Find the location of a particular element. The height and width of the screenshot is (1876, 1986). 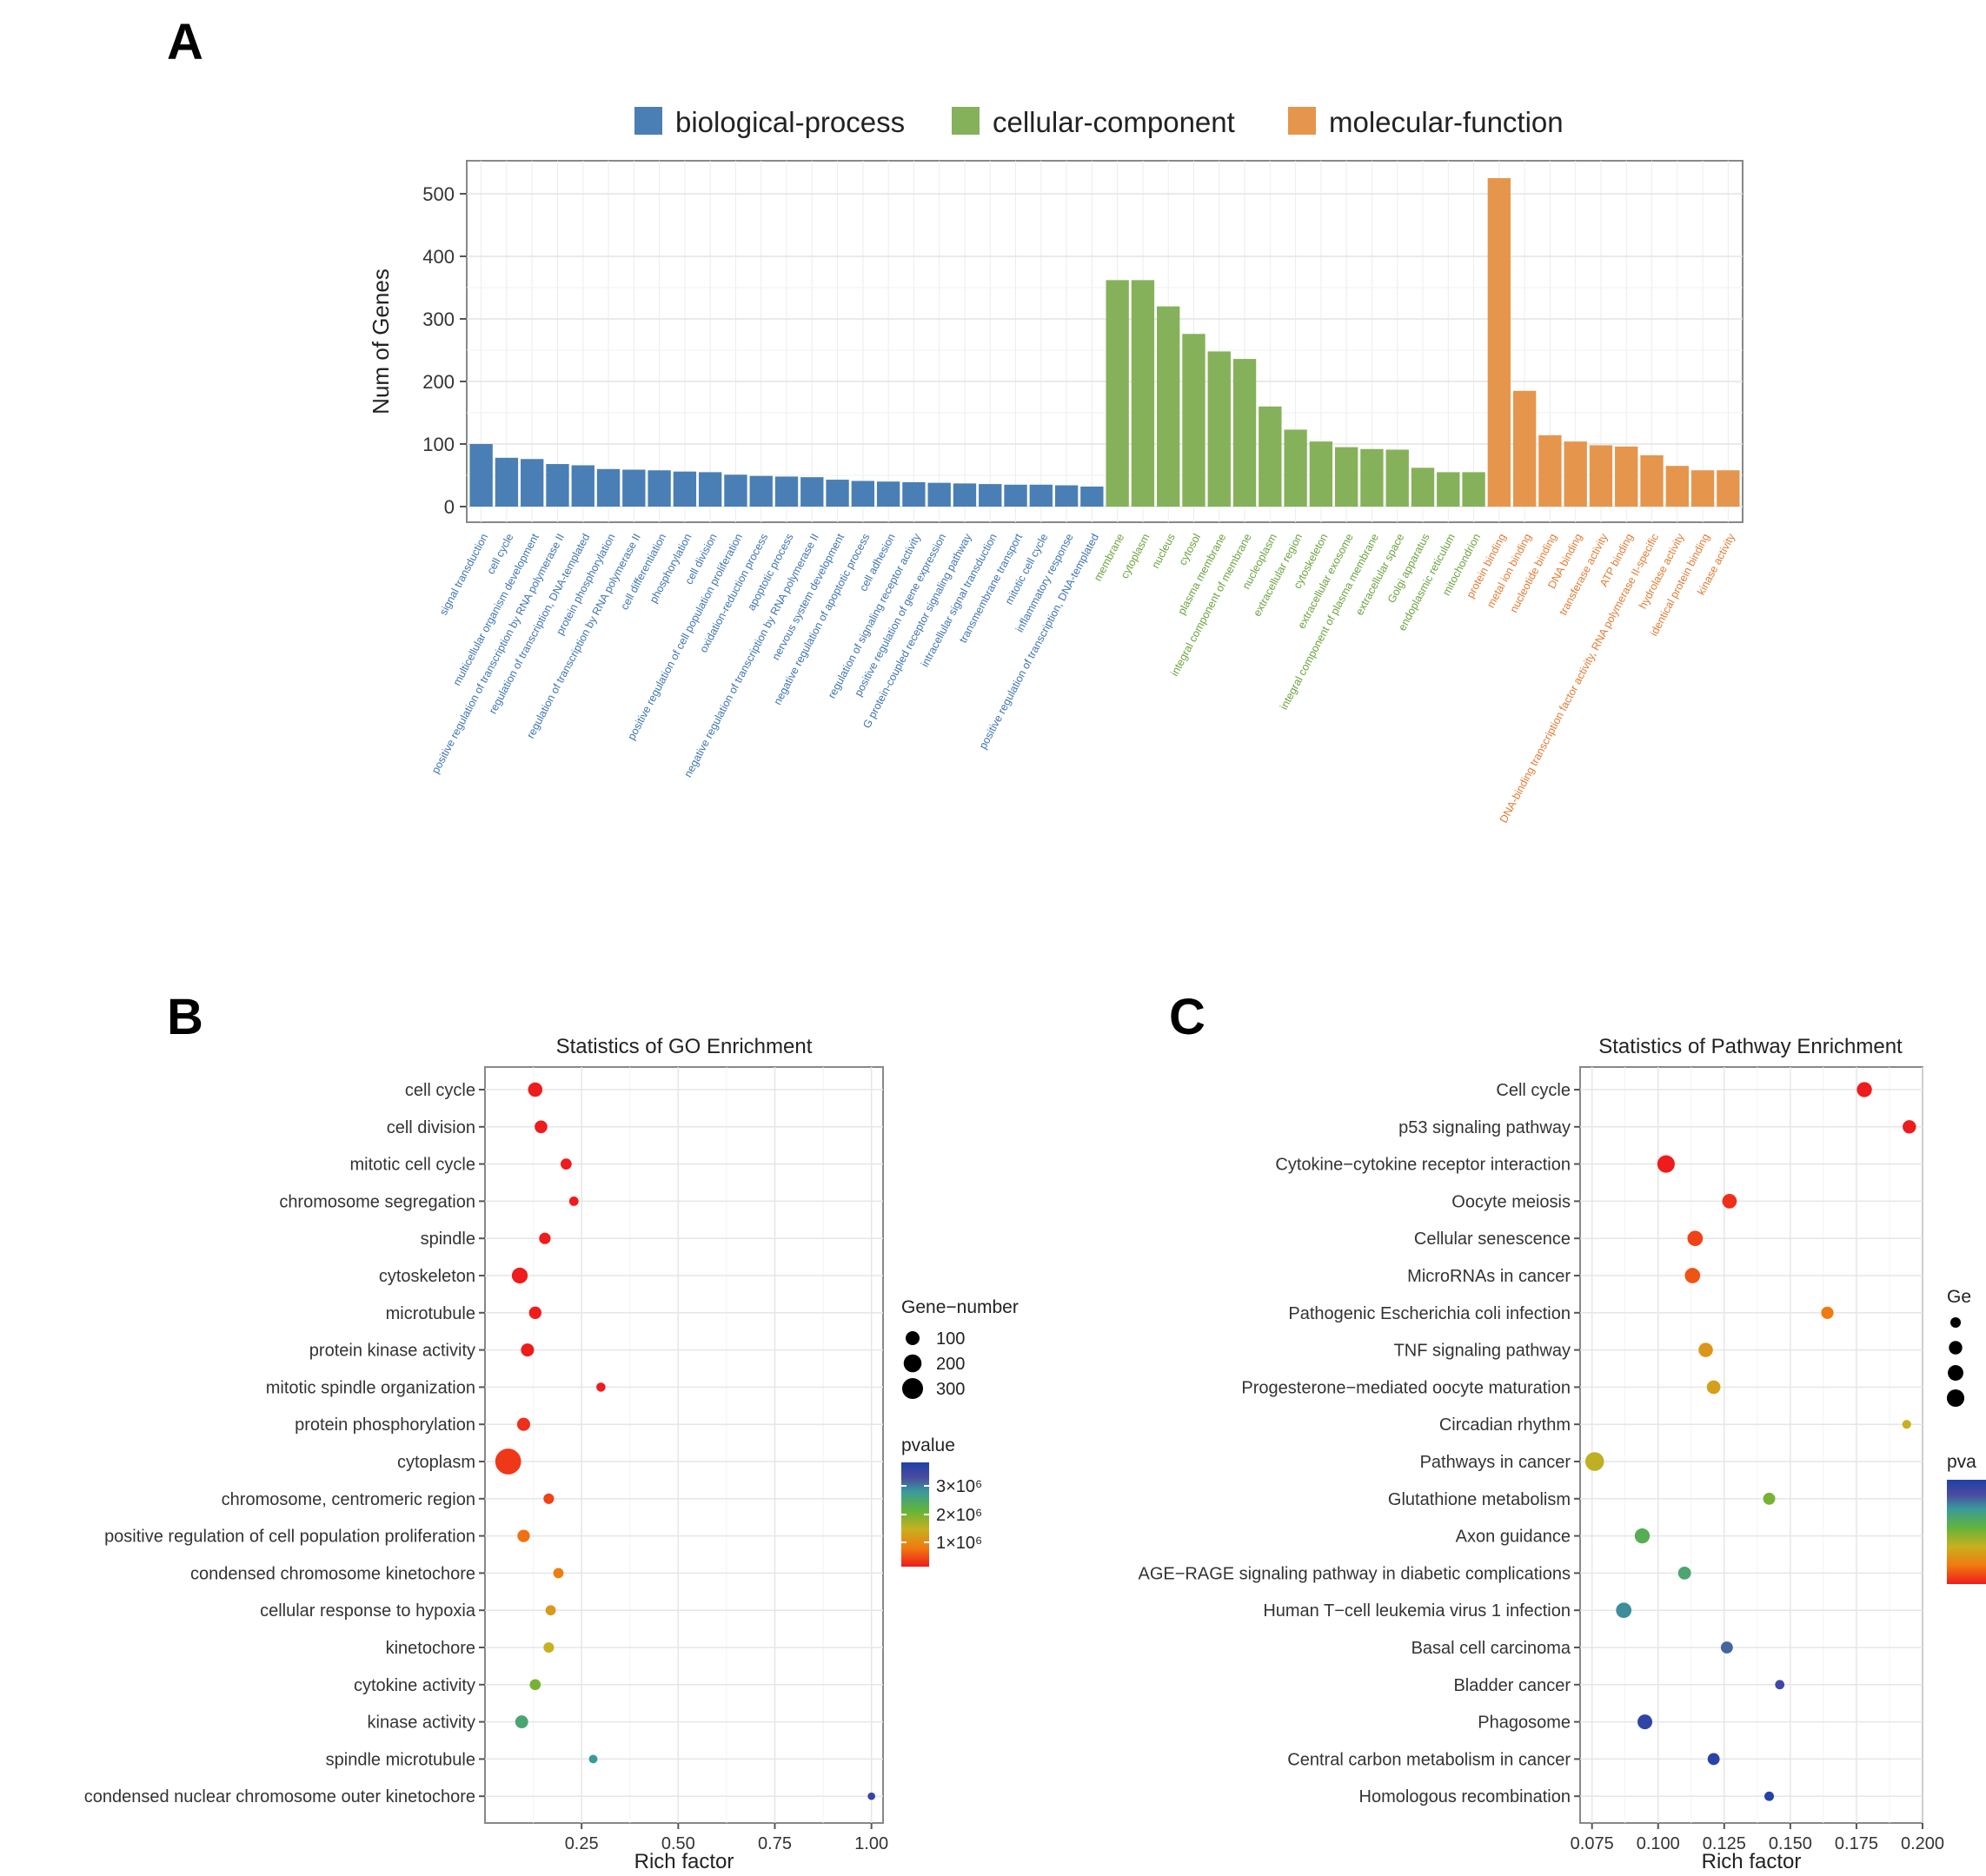

bar-cell-differentiation is located at coordinates (659, 489).